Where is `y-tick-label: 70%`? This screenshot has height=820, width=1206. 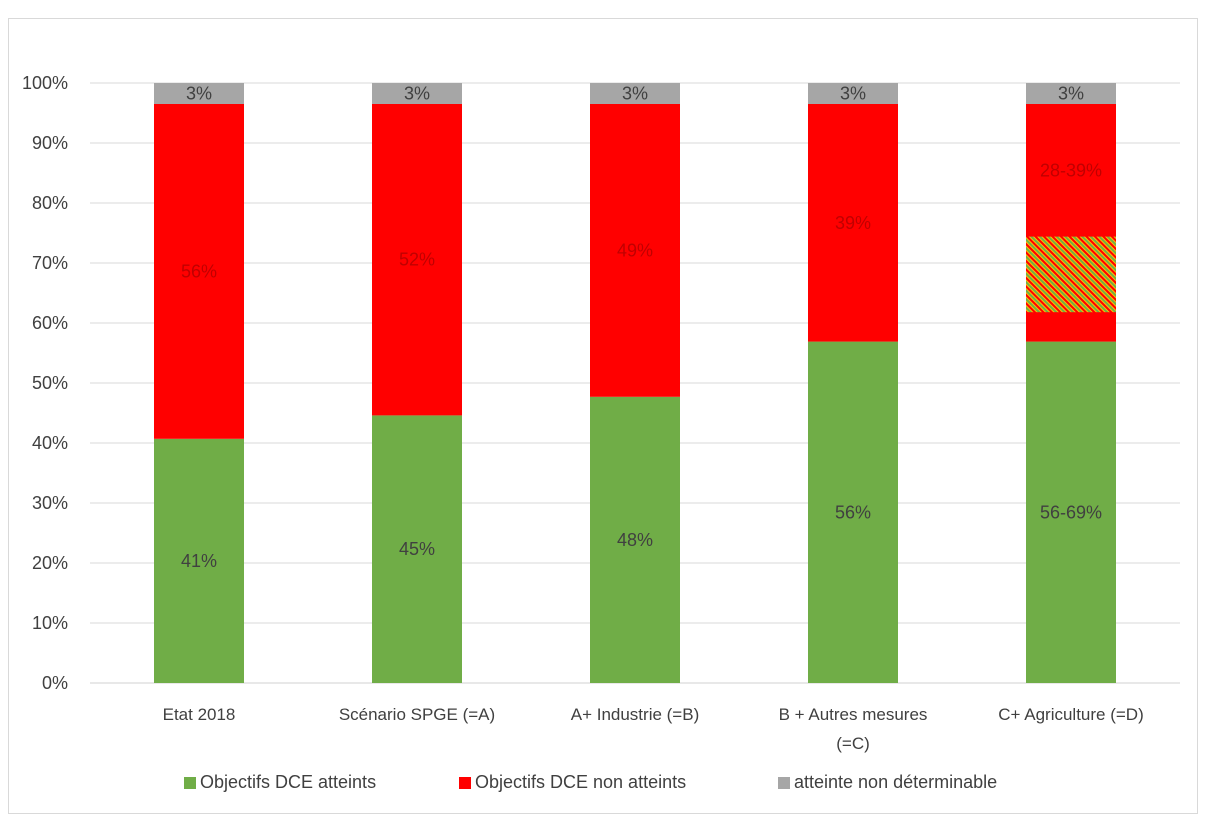
y-tick-label: 70% is located at coordinates (50, 263).